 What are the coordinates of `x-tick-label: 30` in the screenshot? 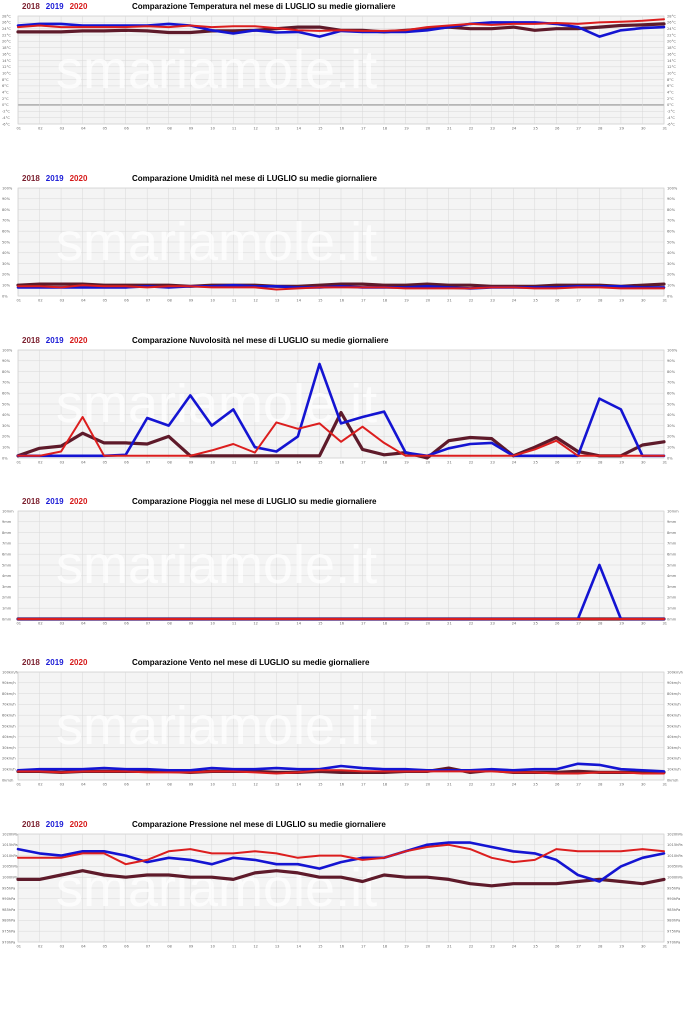 It's located at (643, 463).